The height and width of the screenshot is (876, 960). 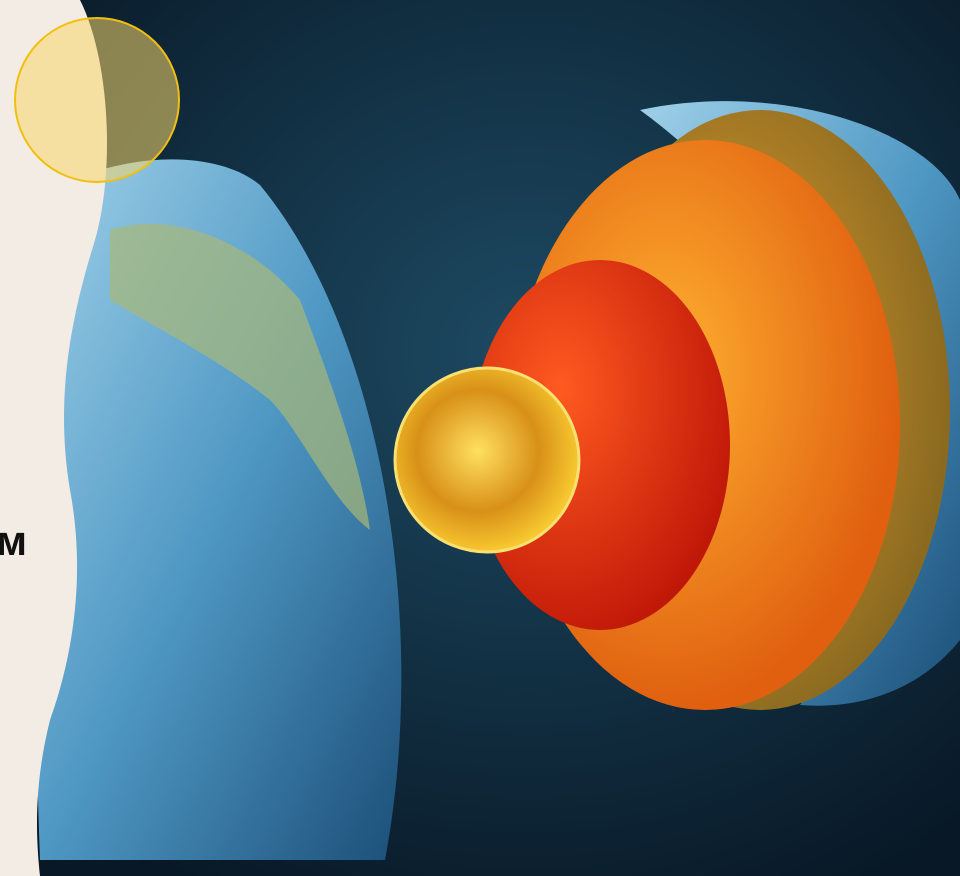 What do you see at coordinates (13, 540) in the screenshot?
I see `title-fragment: м` at bounding box center [13, 540].